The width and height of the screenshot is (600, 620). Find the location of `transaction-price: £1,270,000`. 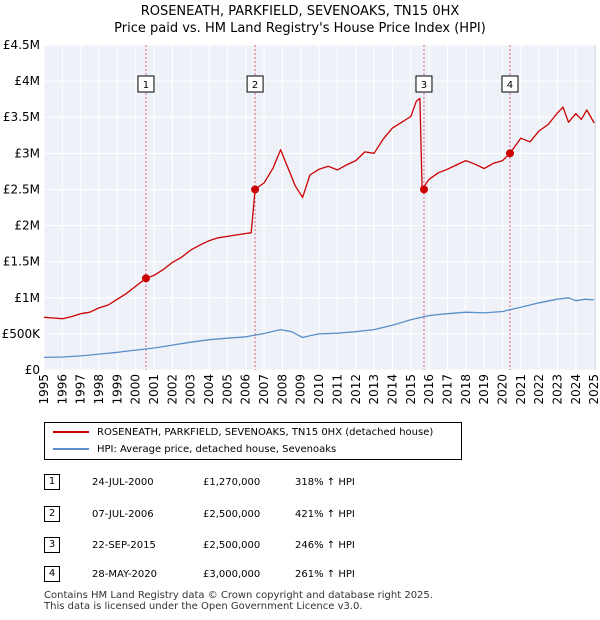

transaction-price: £1,270,000 is located at coordinates (232, 482).